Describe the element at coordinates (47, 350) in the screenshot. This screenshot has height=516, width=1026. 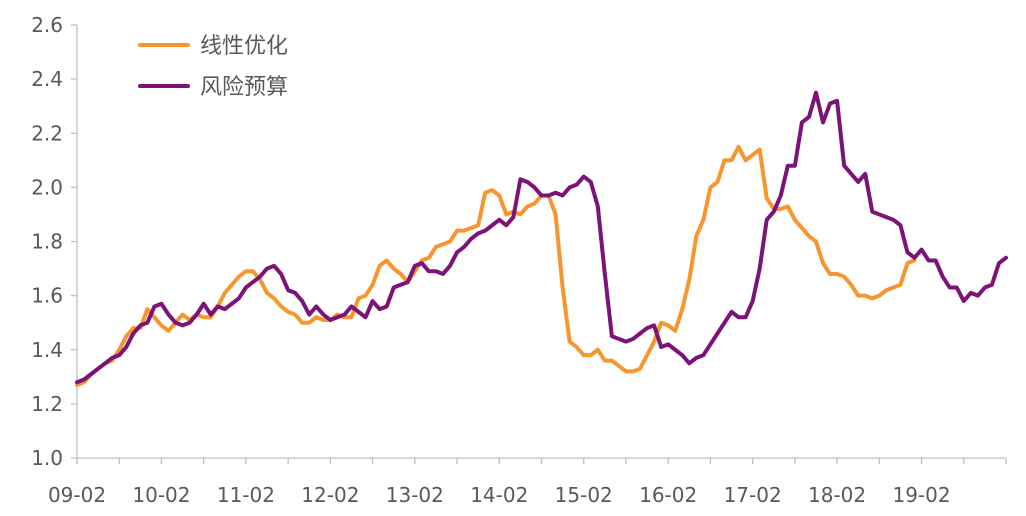
I see `y-tick-label: 1.4` at that location.